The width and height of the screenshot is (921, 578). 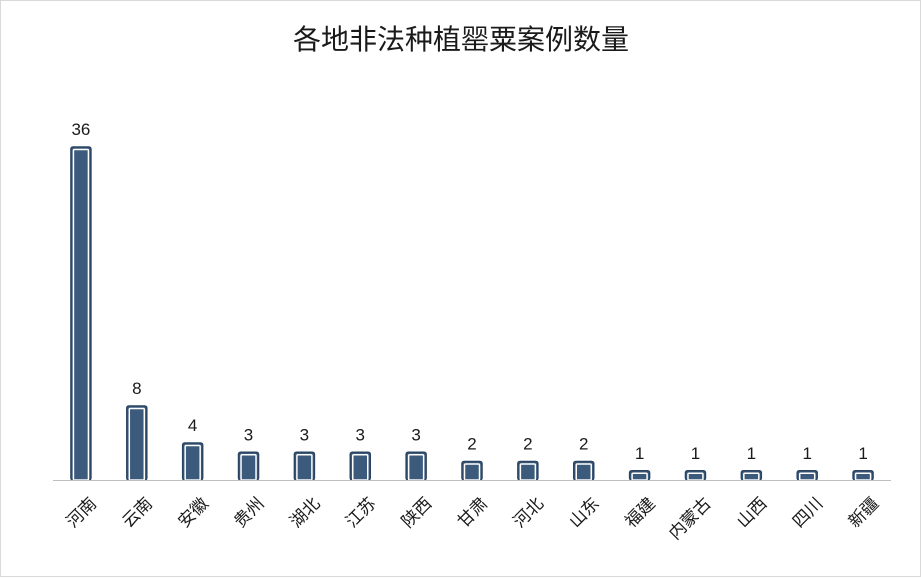 What do you see at coordinates (640, 513) in the screenshot?
I see `category-label: 福建` at bounding box center [640, 513].